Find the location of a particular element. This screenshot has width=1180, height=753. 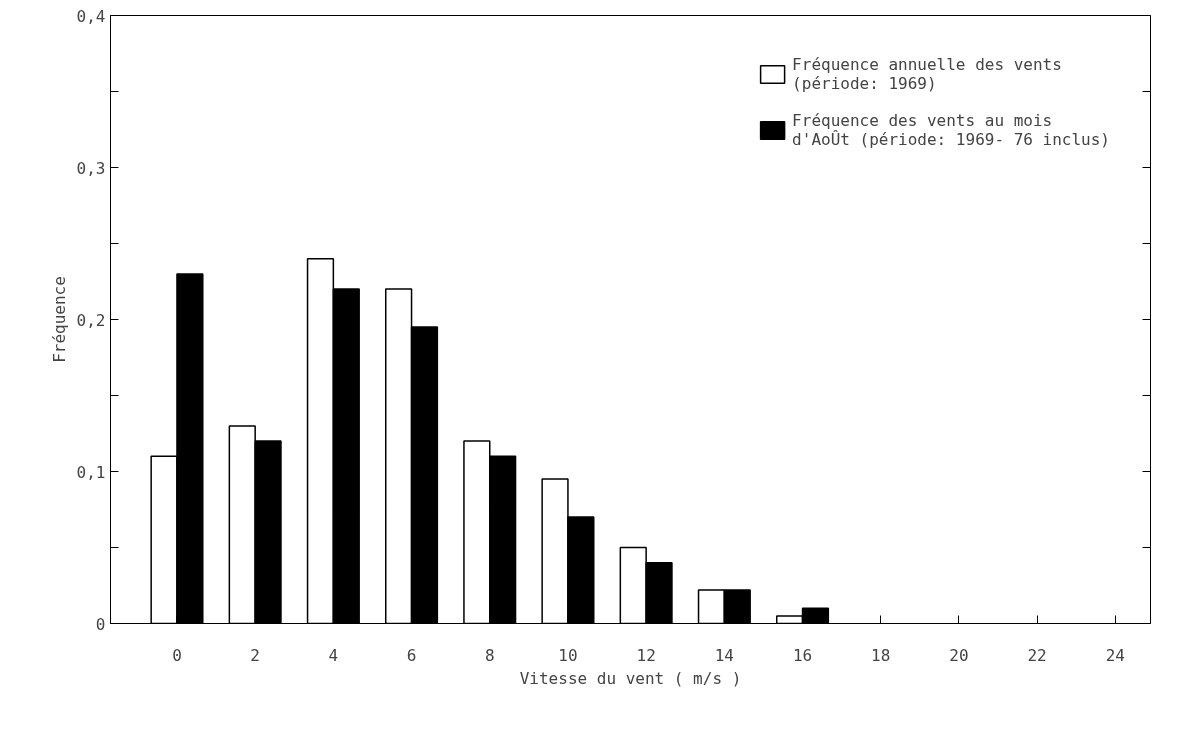

y-tick-label: 0,1 is located at coordinates (91, 472).